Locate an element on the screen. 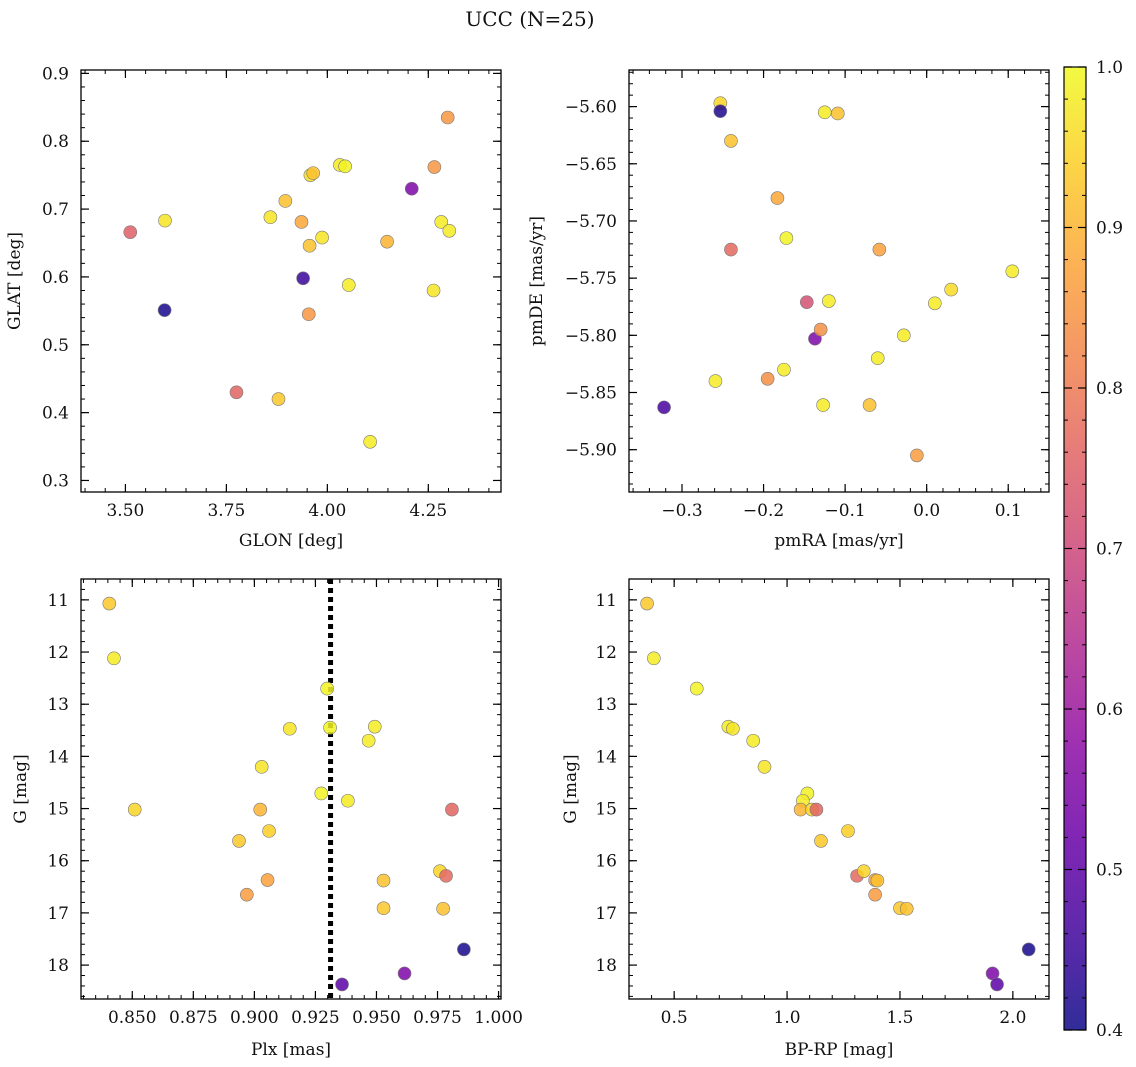 The width and height of the screenshot is (1136, 1067). y-tick-label: 17 is located at coordinates (606, 914).